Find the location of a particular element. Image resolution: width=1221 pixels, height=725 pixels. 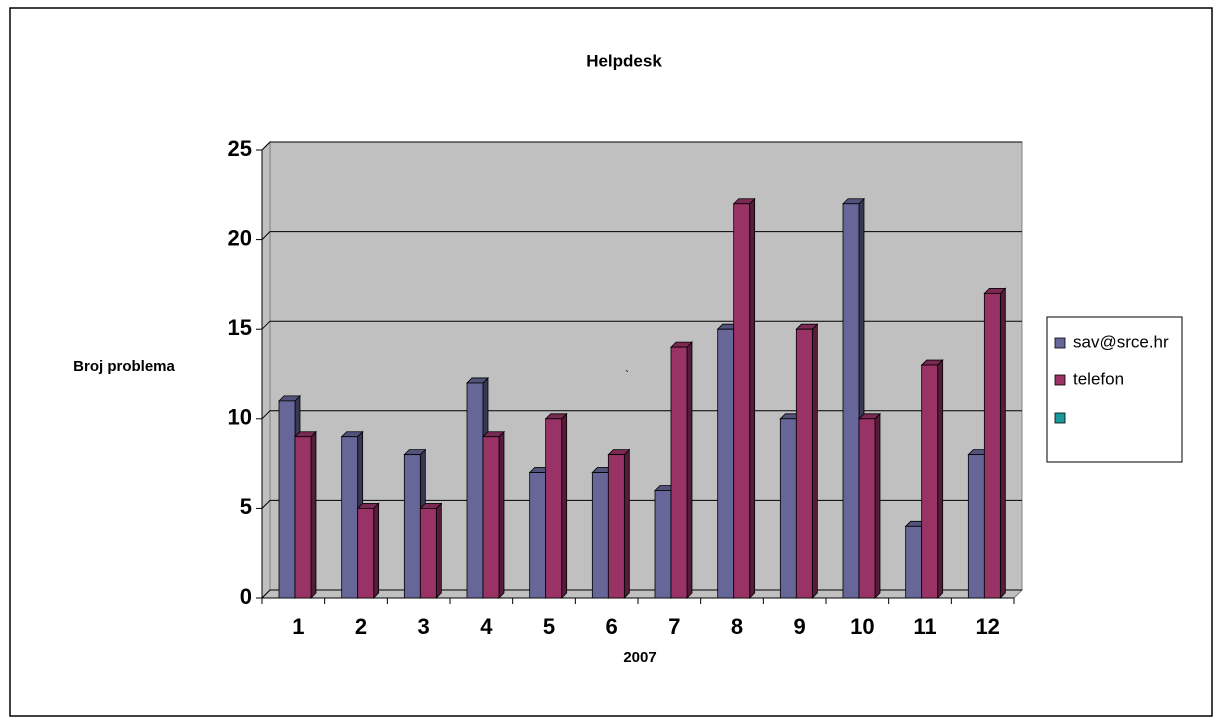

chart-title: Helpdesk is located at coordinates (624, 60).